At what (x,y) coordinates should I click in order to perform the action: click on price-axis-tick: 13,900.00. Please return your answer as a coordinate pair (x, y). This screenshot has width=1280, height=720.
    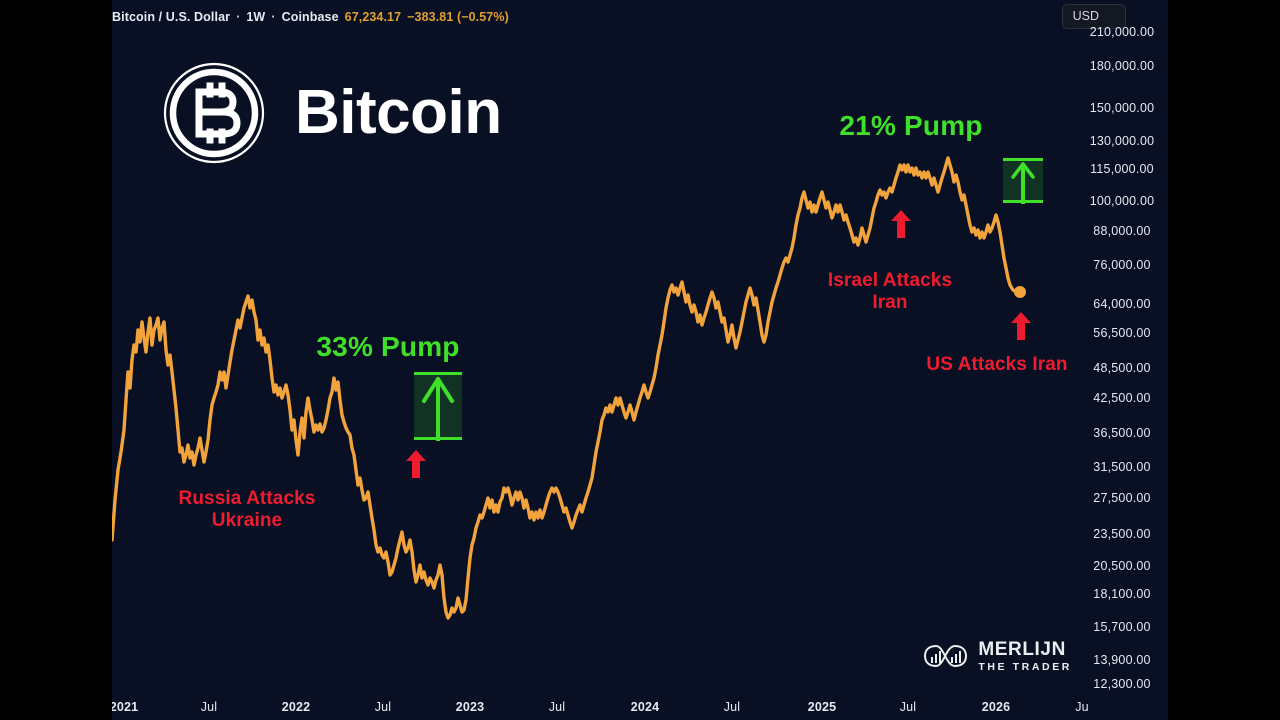
    Looking at the image, I should click on (1122, 660).